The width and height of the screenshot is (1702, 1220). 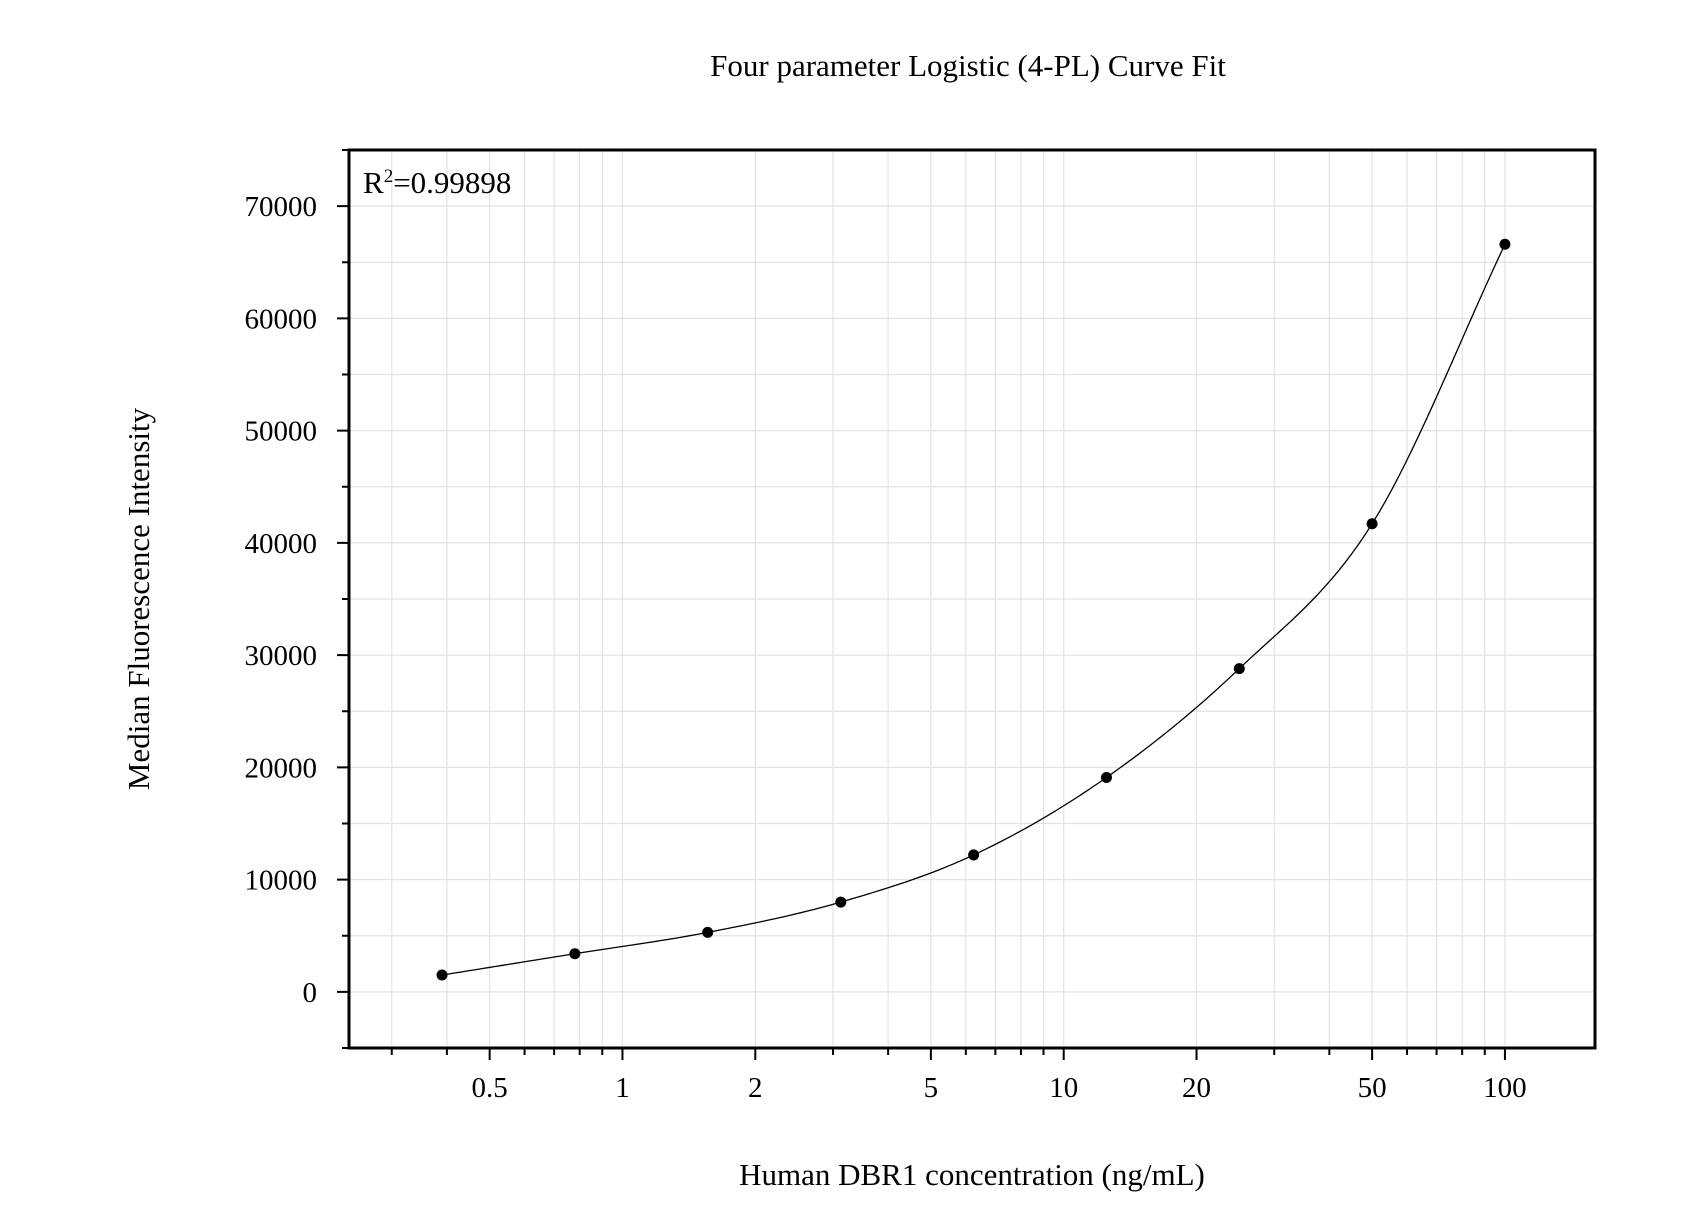 I want to click on x-tick-label: 10, so click(x=1063, y=1088).